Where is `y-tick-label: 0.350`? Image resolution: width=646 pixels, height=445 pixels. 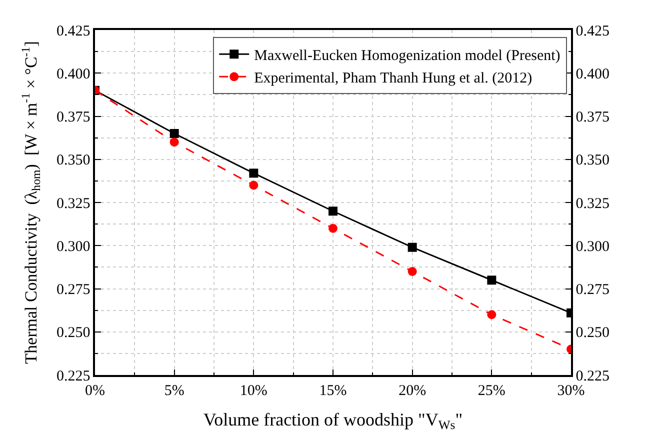 y-tick-label: 0.350 is located at coordinates (73, 160).